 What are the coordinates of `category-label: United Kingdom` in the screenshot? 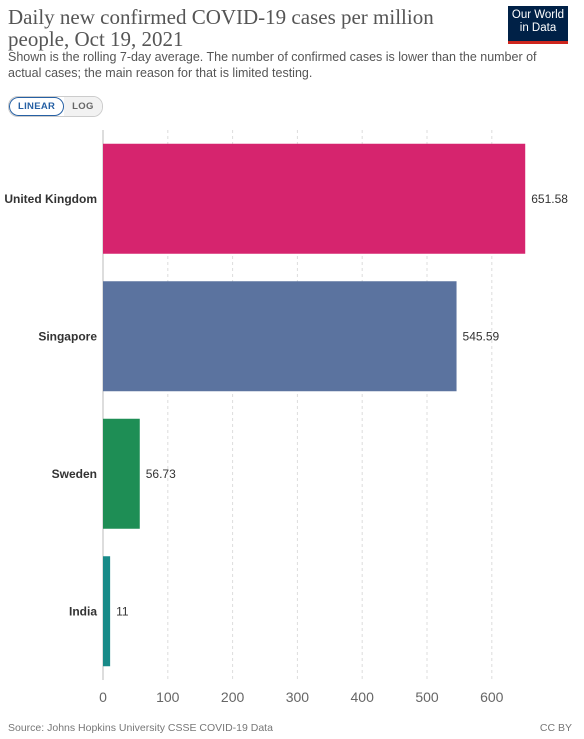 It's located at (50, 199).